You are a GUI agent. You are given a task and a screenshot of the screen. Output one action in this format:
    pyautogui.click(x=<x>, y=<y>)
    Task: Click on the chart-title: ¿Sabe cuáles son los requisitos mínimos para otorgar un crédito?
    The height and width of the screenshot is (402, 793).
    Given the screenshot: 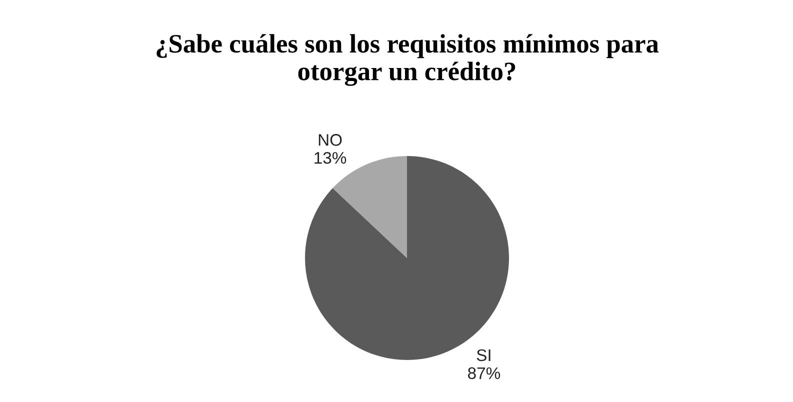 What is the action you would take?
    pyautogui.click(x=407, y=60)
    